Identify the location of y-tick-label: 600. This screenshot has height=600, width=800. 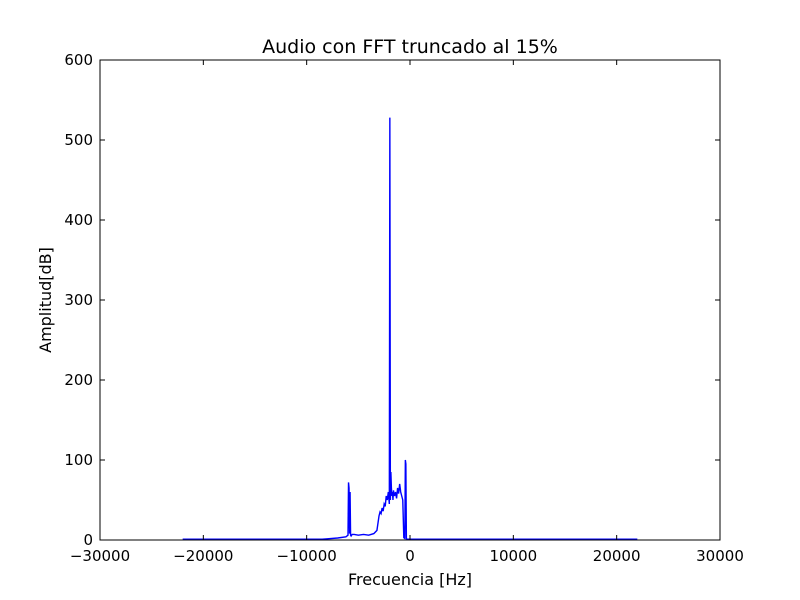
(78, 60).